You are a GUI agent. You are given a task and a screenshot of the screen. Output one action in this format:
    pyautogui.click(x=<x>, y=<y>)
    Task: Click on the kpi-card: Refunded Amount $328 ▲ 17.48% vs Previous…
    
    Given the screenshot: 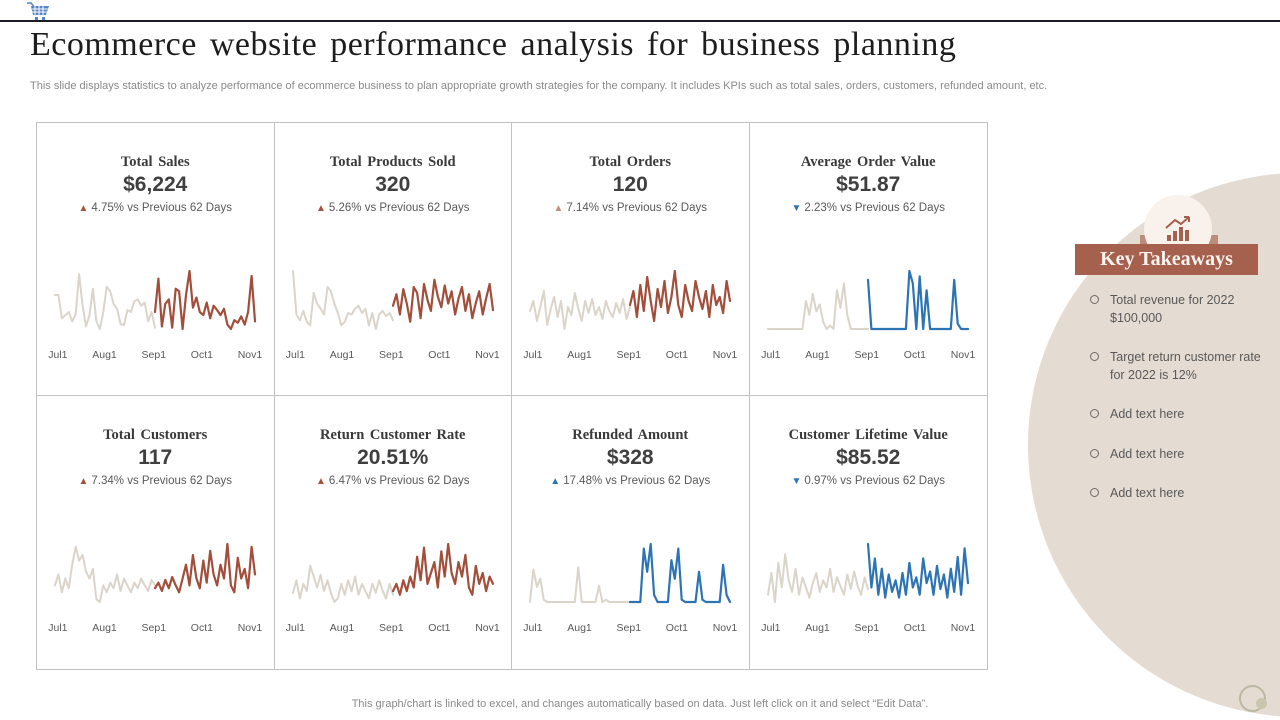 What is the action you would take?
    pyautogui.click(x=631, y=532)
    